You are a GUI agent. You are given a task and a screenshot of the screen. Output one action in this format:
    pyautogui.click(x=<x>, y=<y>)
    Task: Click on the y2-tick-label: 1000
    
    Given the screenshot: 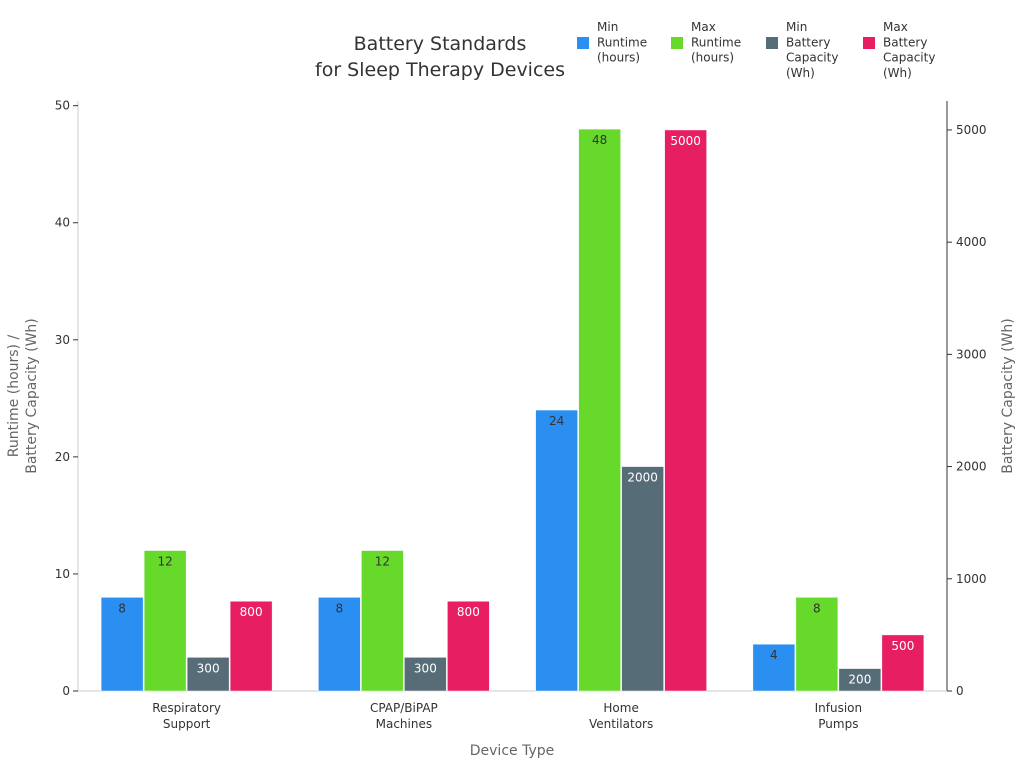 What is the action you would take?
    pyautogui.click(x=971, y=579)
    